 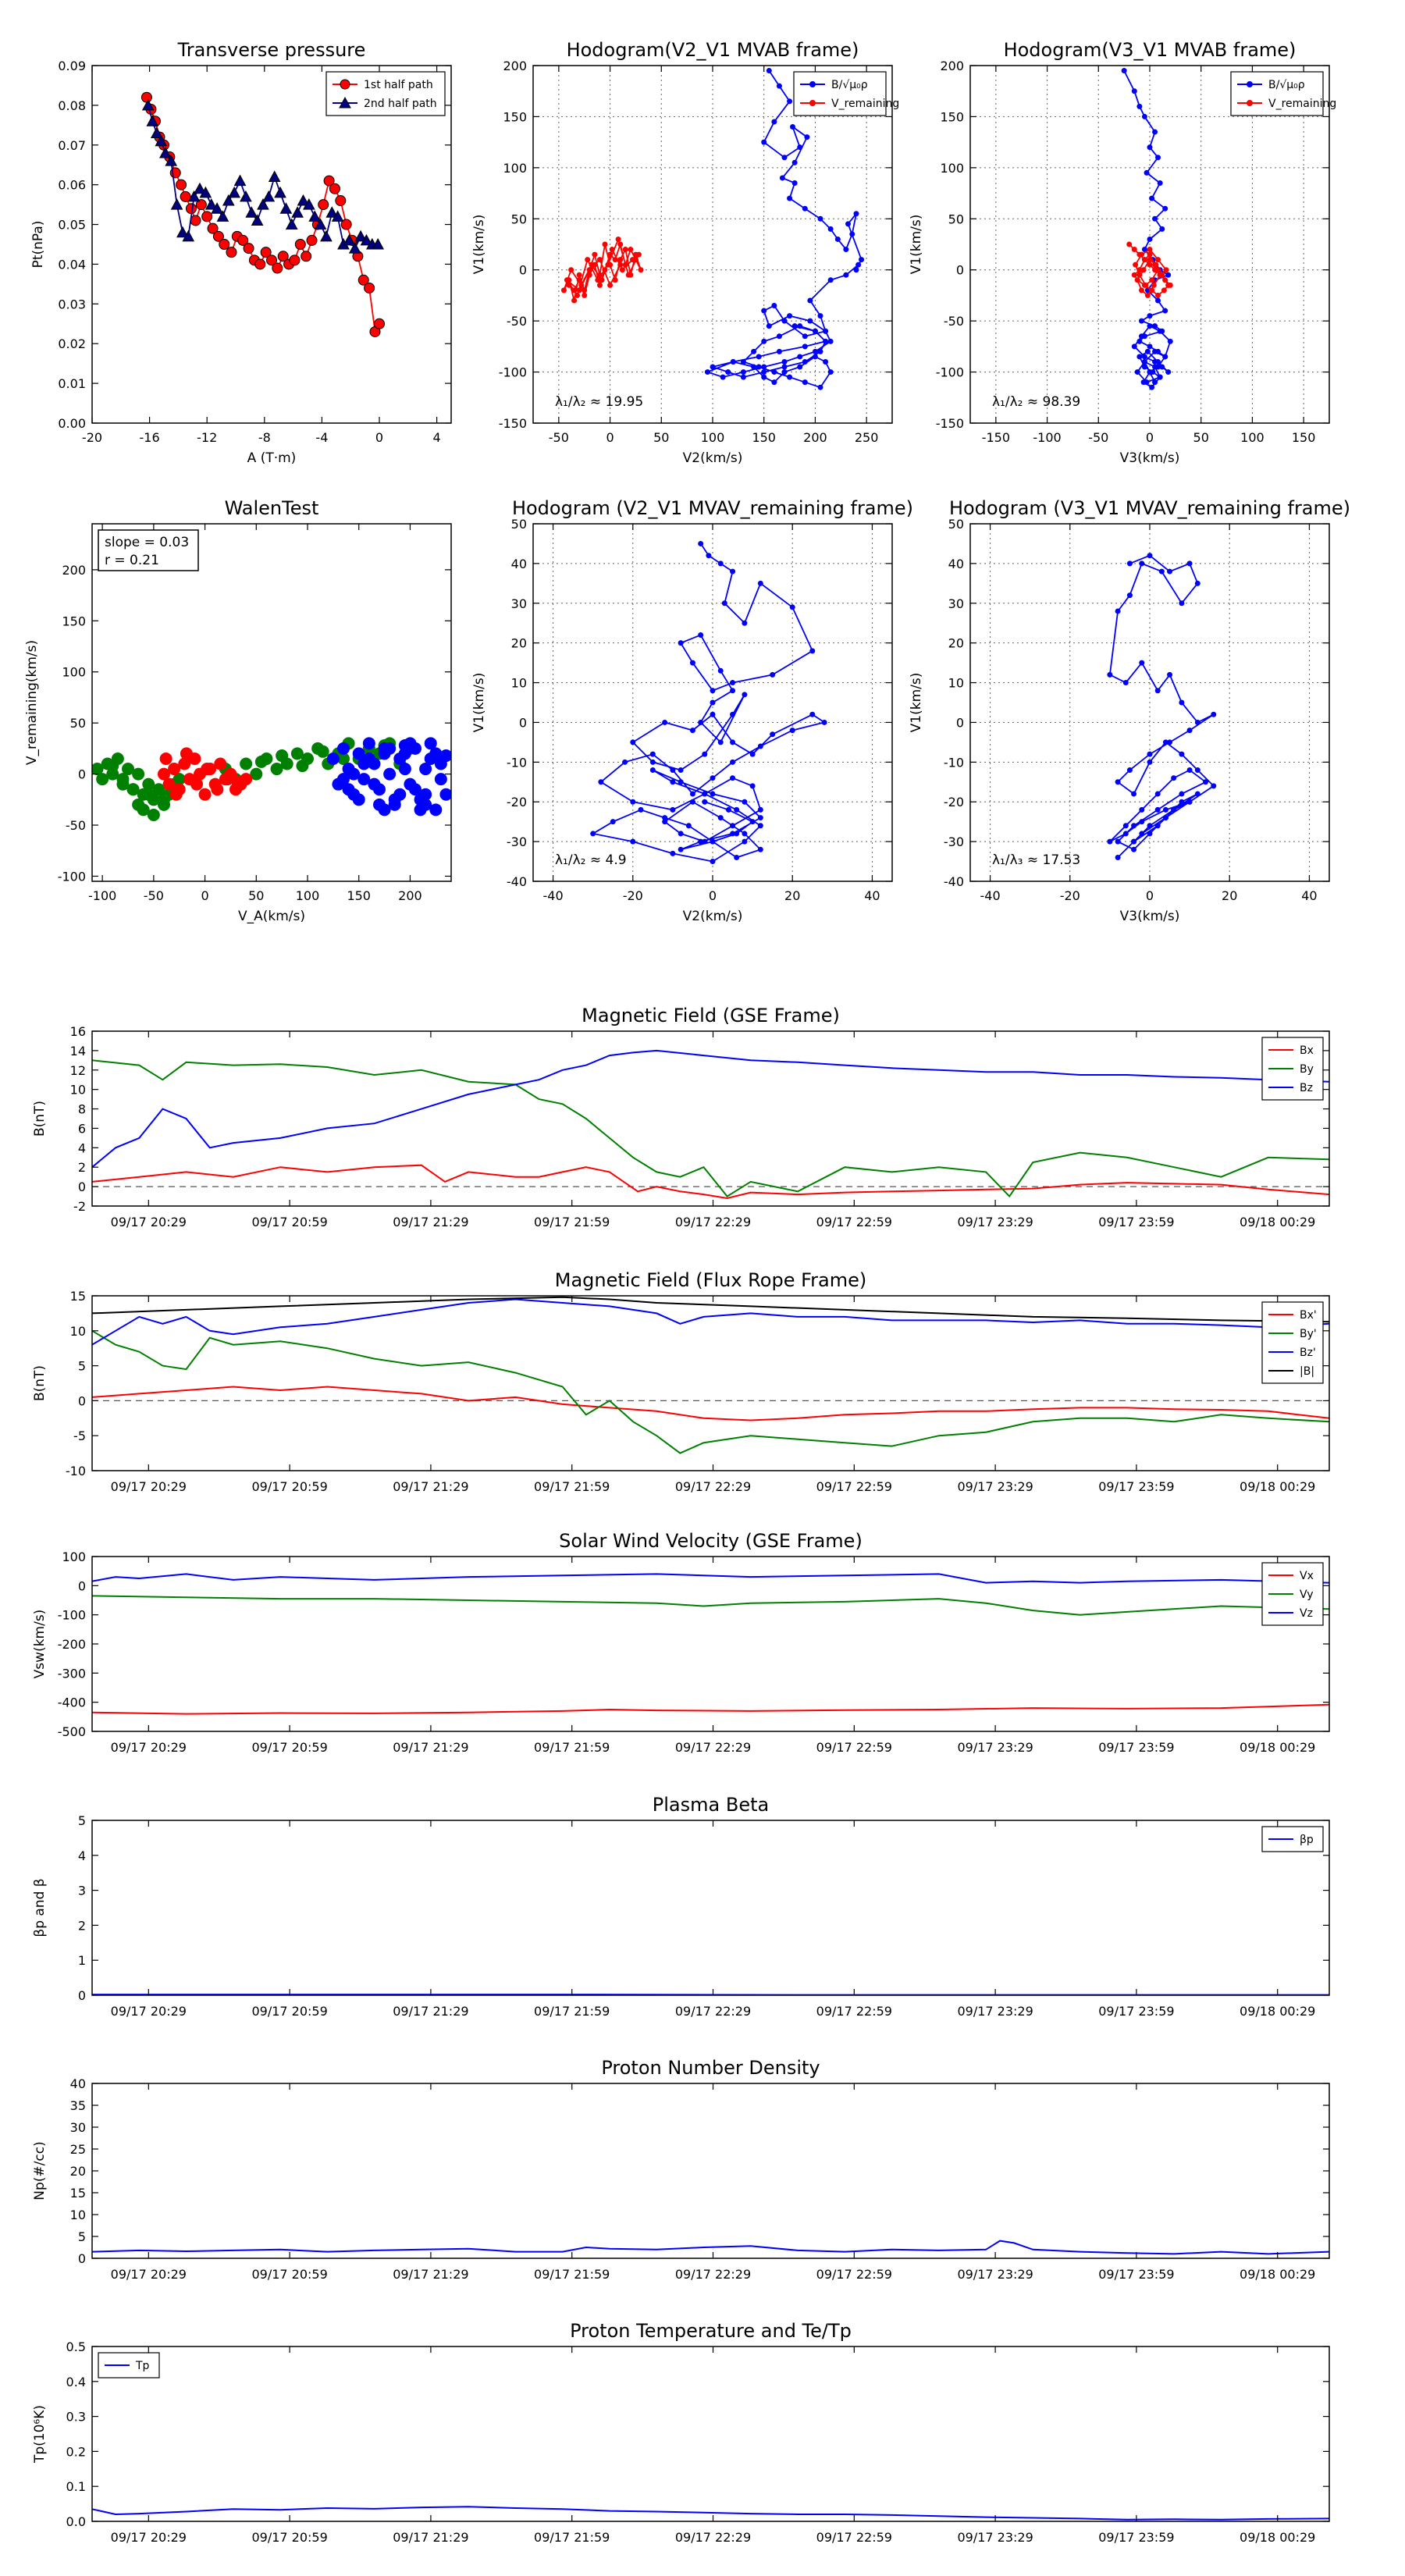 I want to click on y-tick-label: 4, so click(x=82, y=1147).